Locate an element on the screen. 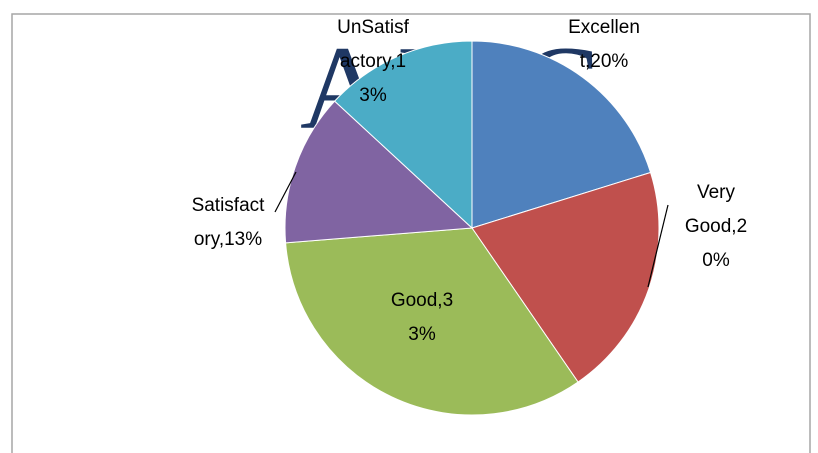 The height and width of the screenshot is (453, 818). data-label: Very Good,2 0% is located at coordinates (716, 226).